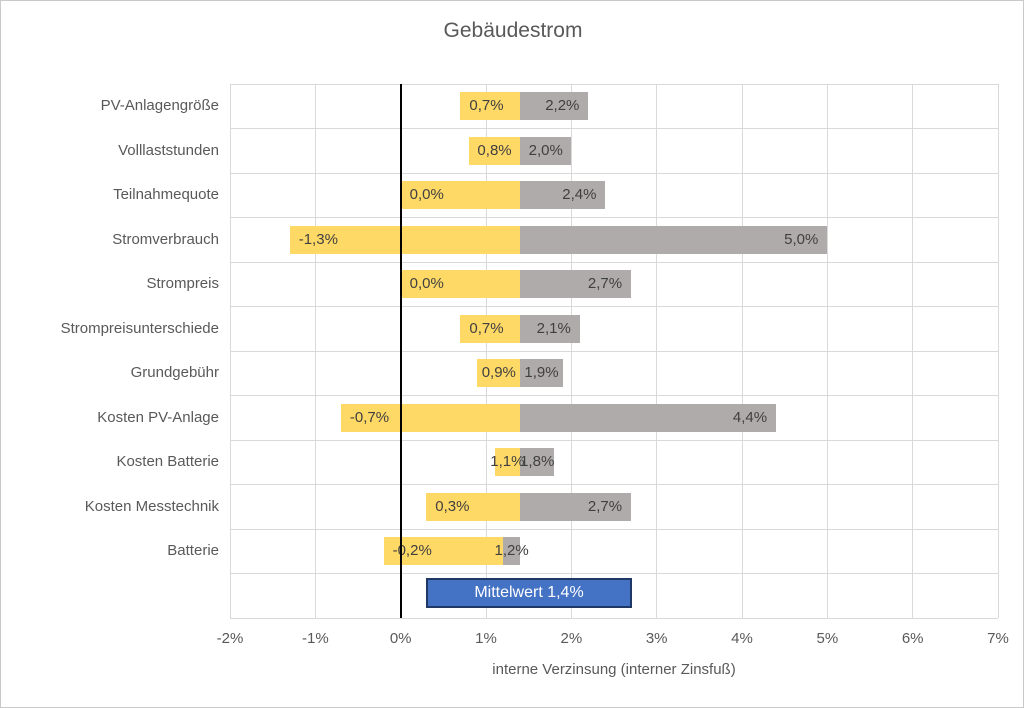 This screenshot has width=1024, height=708. What do you see at coordinates (452, 506) in the screenshot?
I see `bar-low-label: 0,3%` at bounding box center [452, 506].